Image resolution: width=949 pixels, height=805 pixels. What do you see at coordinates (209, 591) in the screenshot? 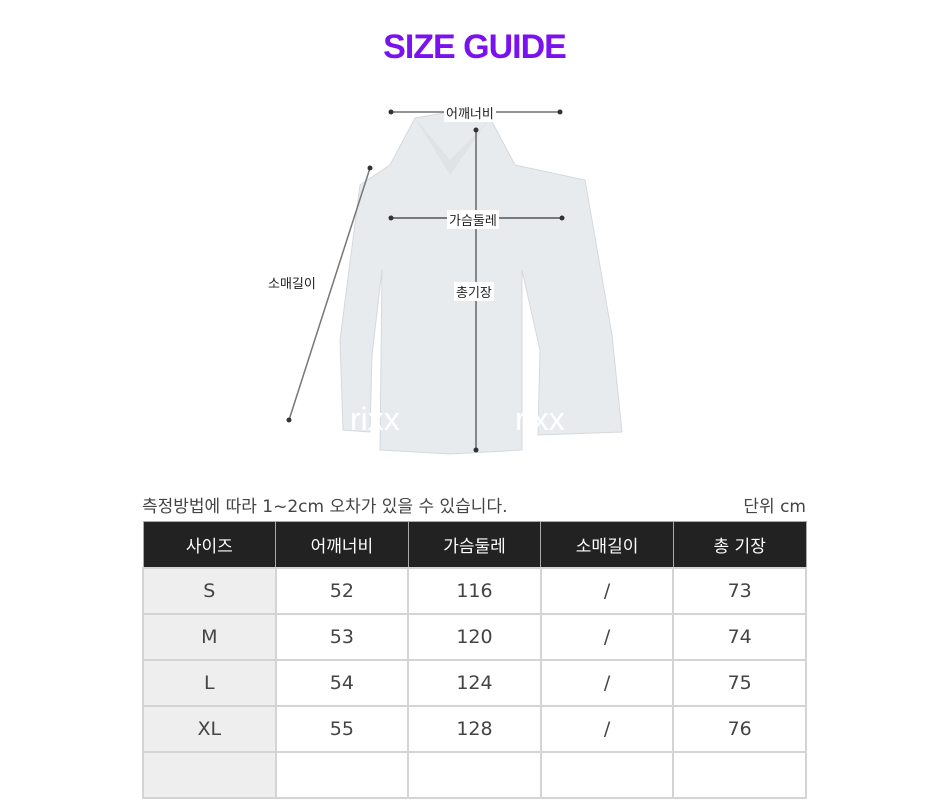
I see `table-cell: S` at bounding box center [209, 591].